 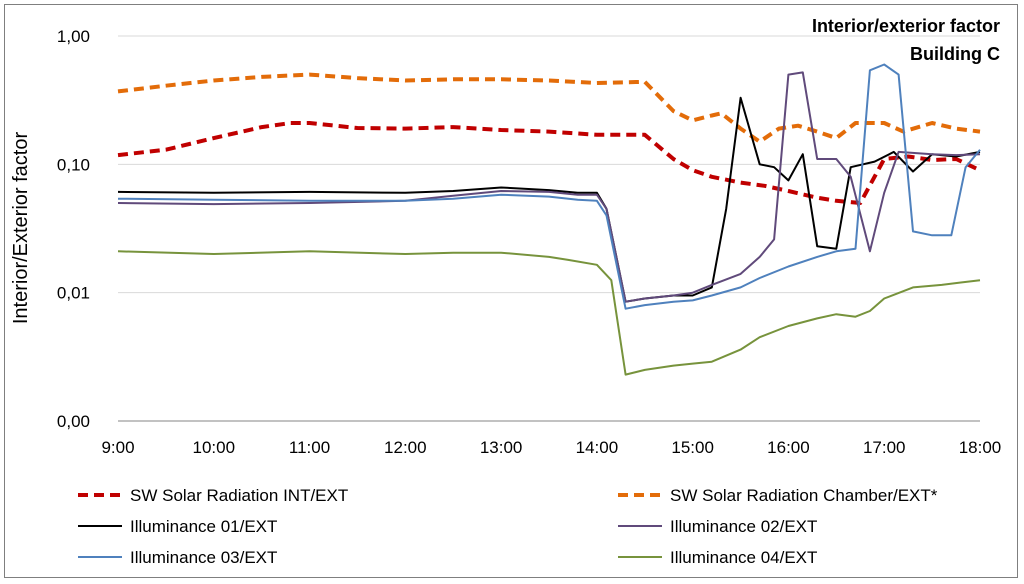 What do you see at coordinates (955, 54) in the screenshot?
I see `chart-subtitle: Building C` at bounding box center [955, 54].